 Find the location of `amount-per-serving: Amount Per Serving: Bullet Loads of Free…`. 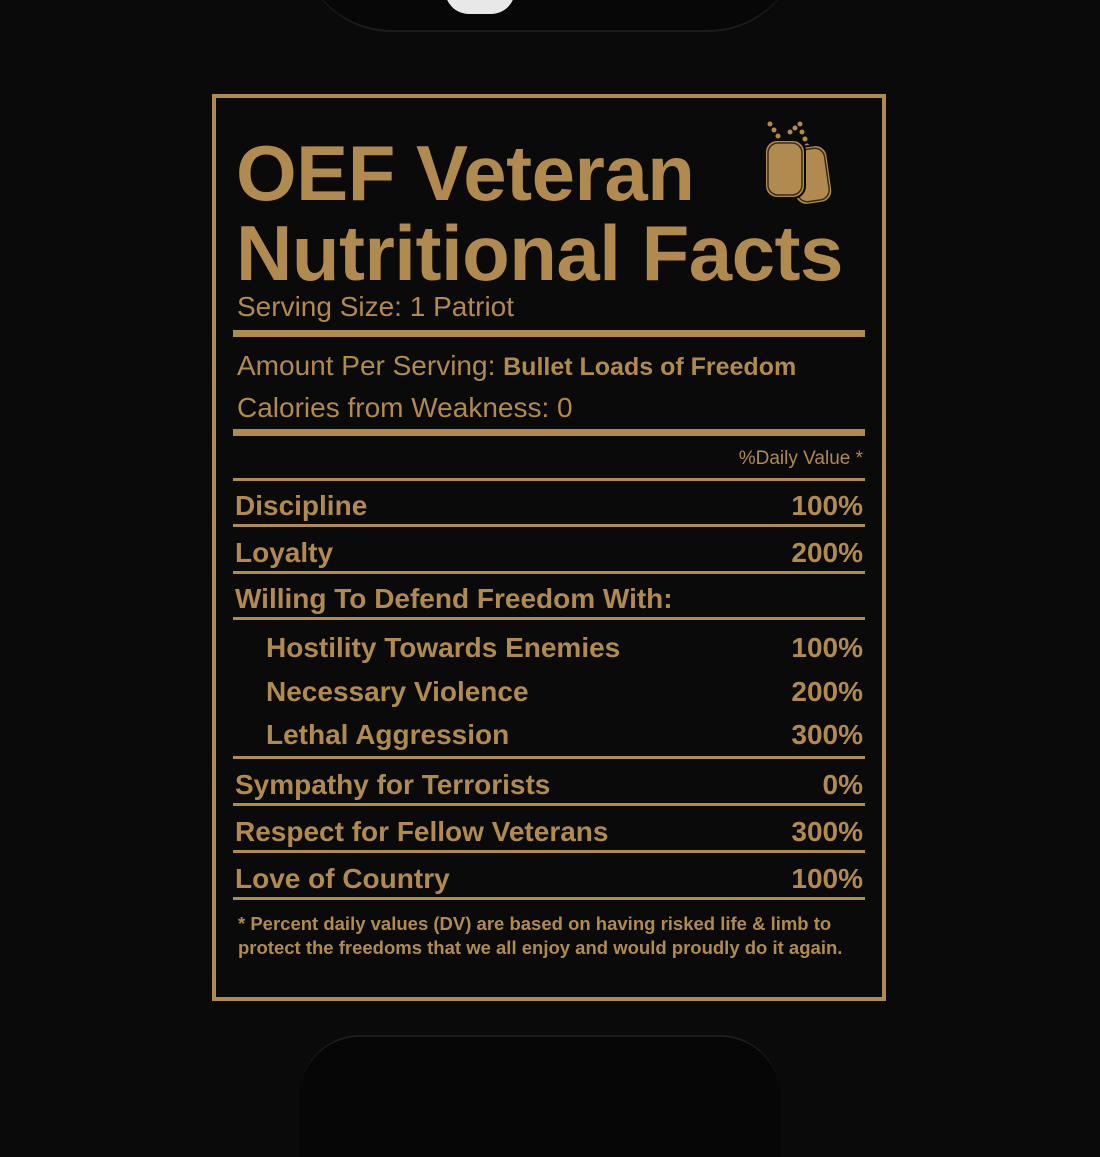

amount-per-serving: Amount Per Serving: Bullet Loads of Free… is located at coordinates (516, 366).